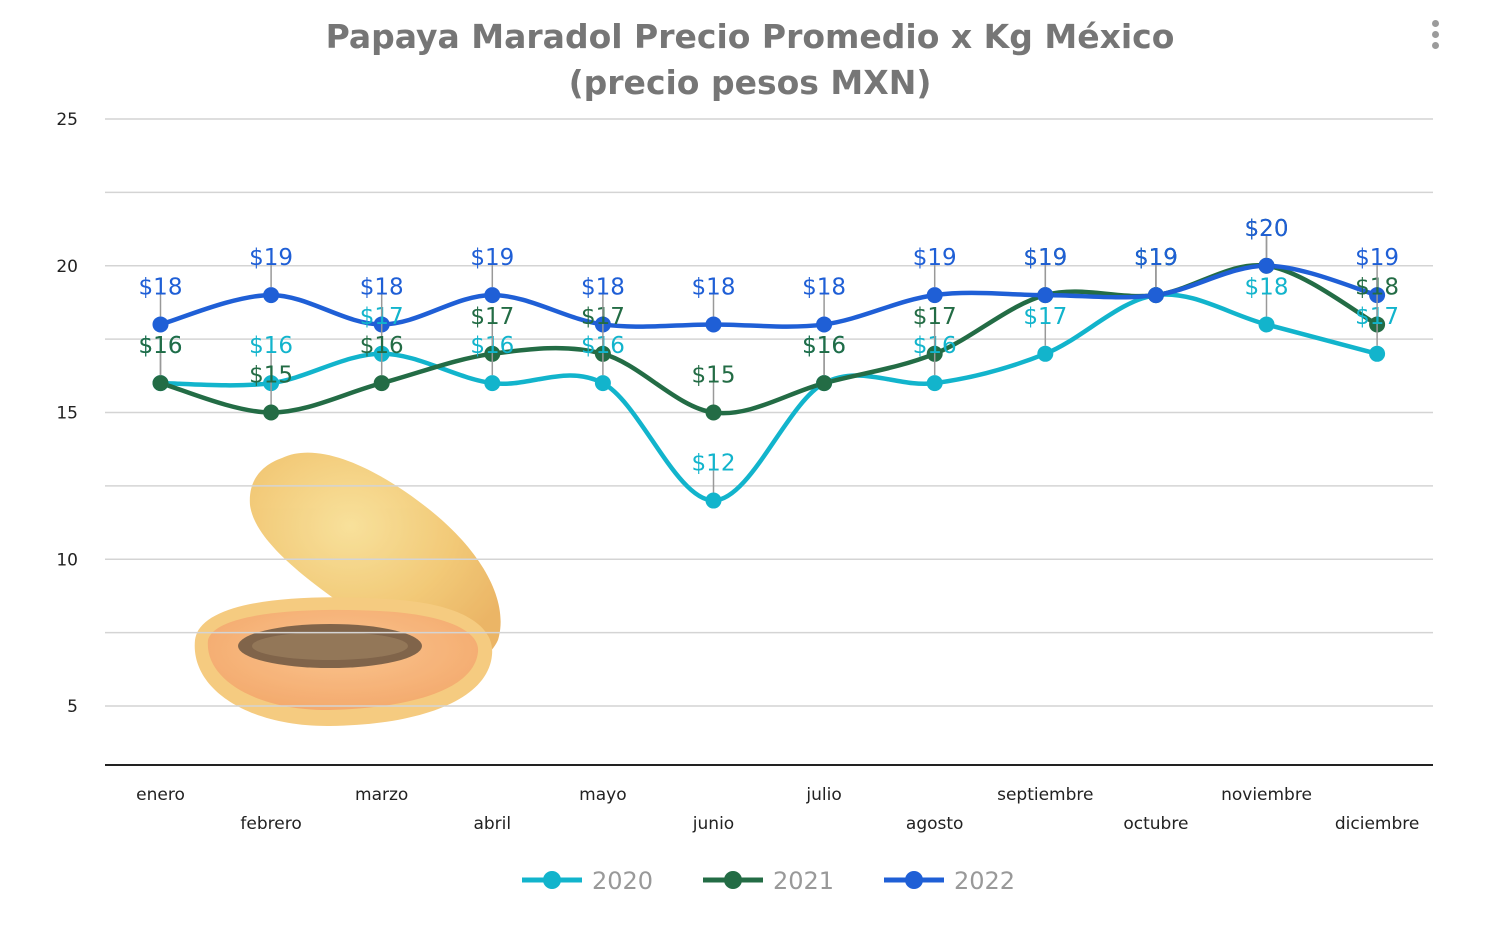 The height and width of the screenshot is (936, 1500). Describe the element at coordinates (714, 464) in the screenshot. I see `data-label-2020: $12` at that location.